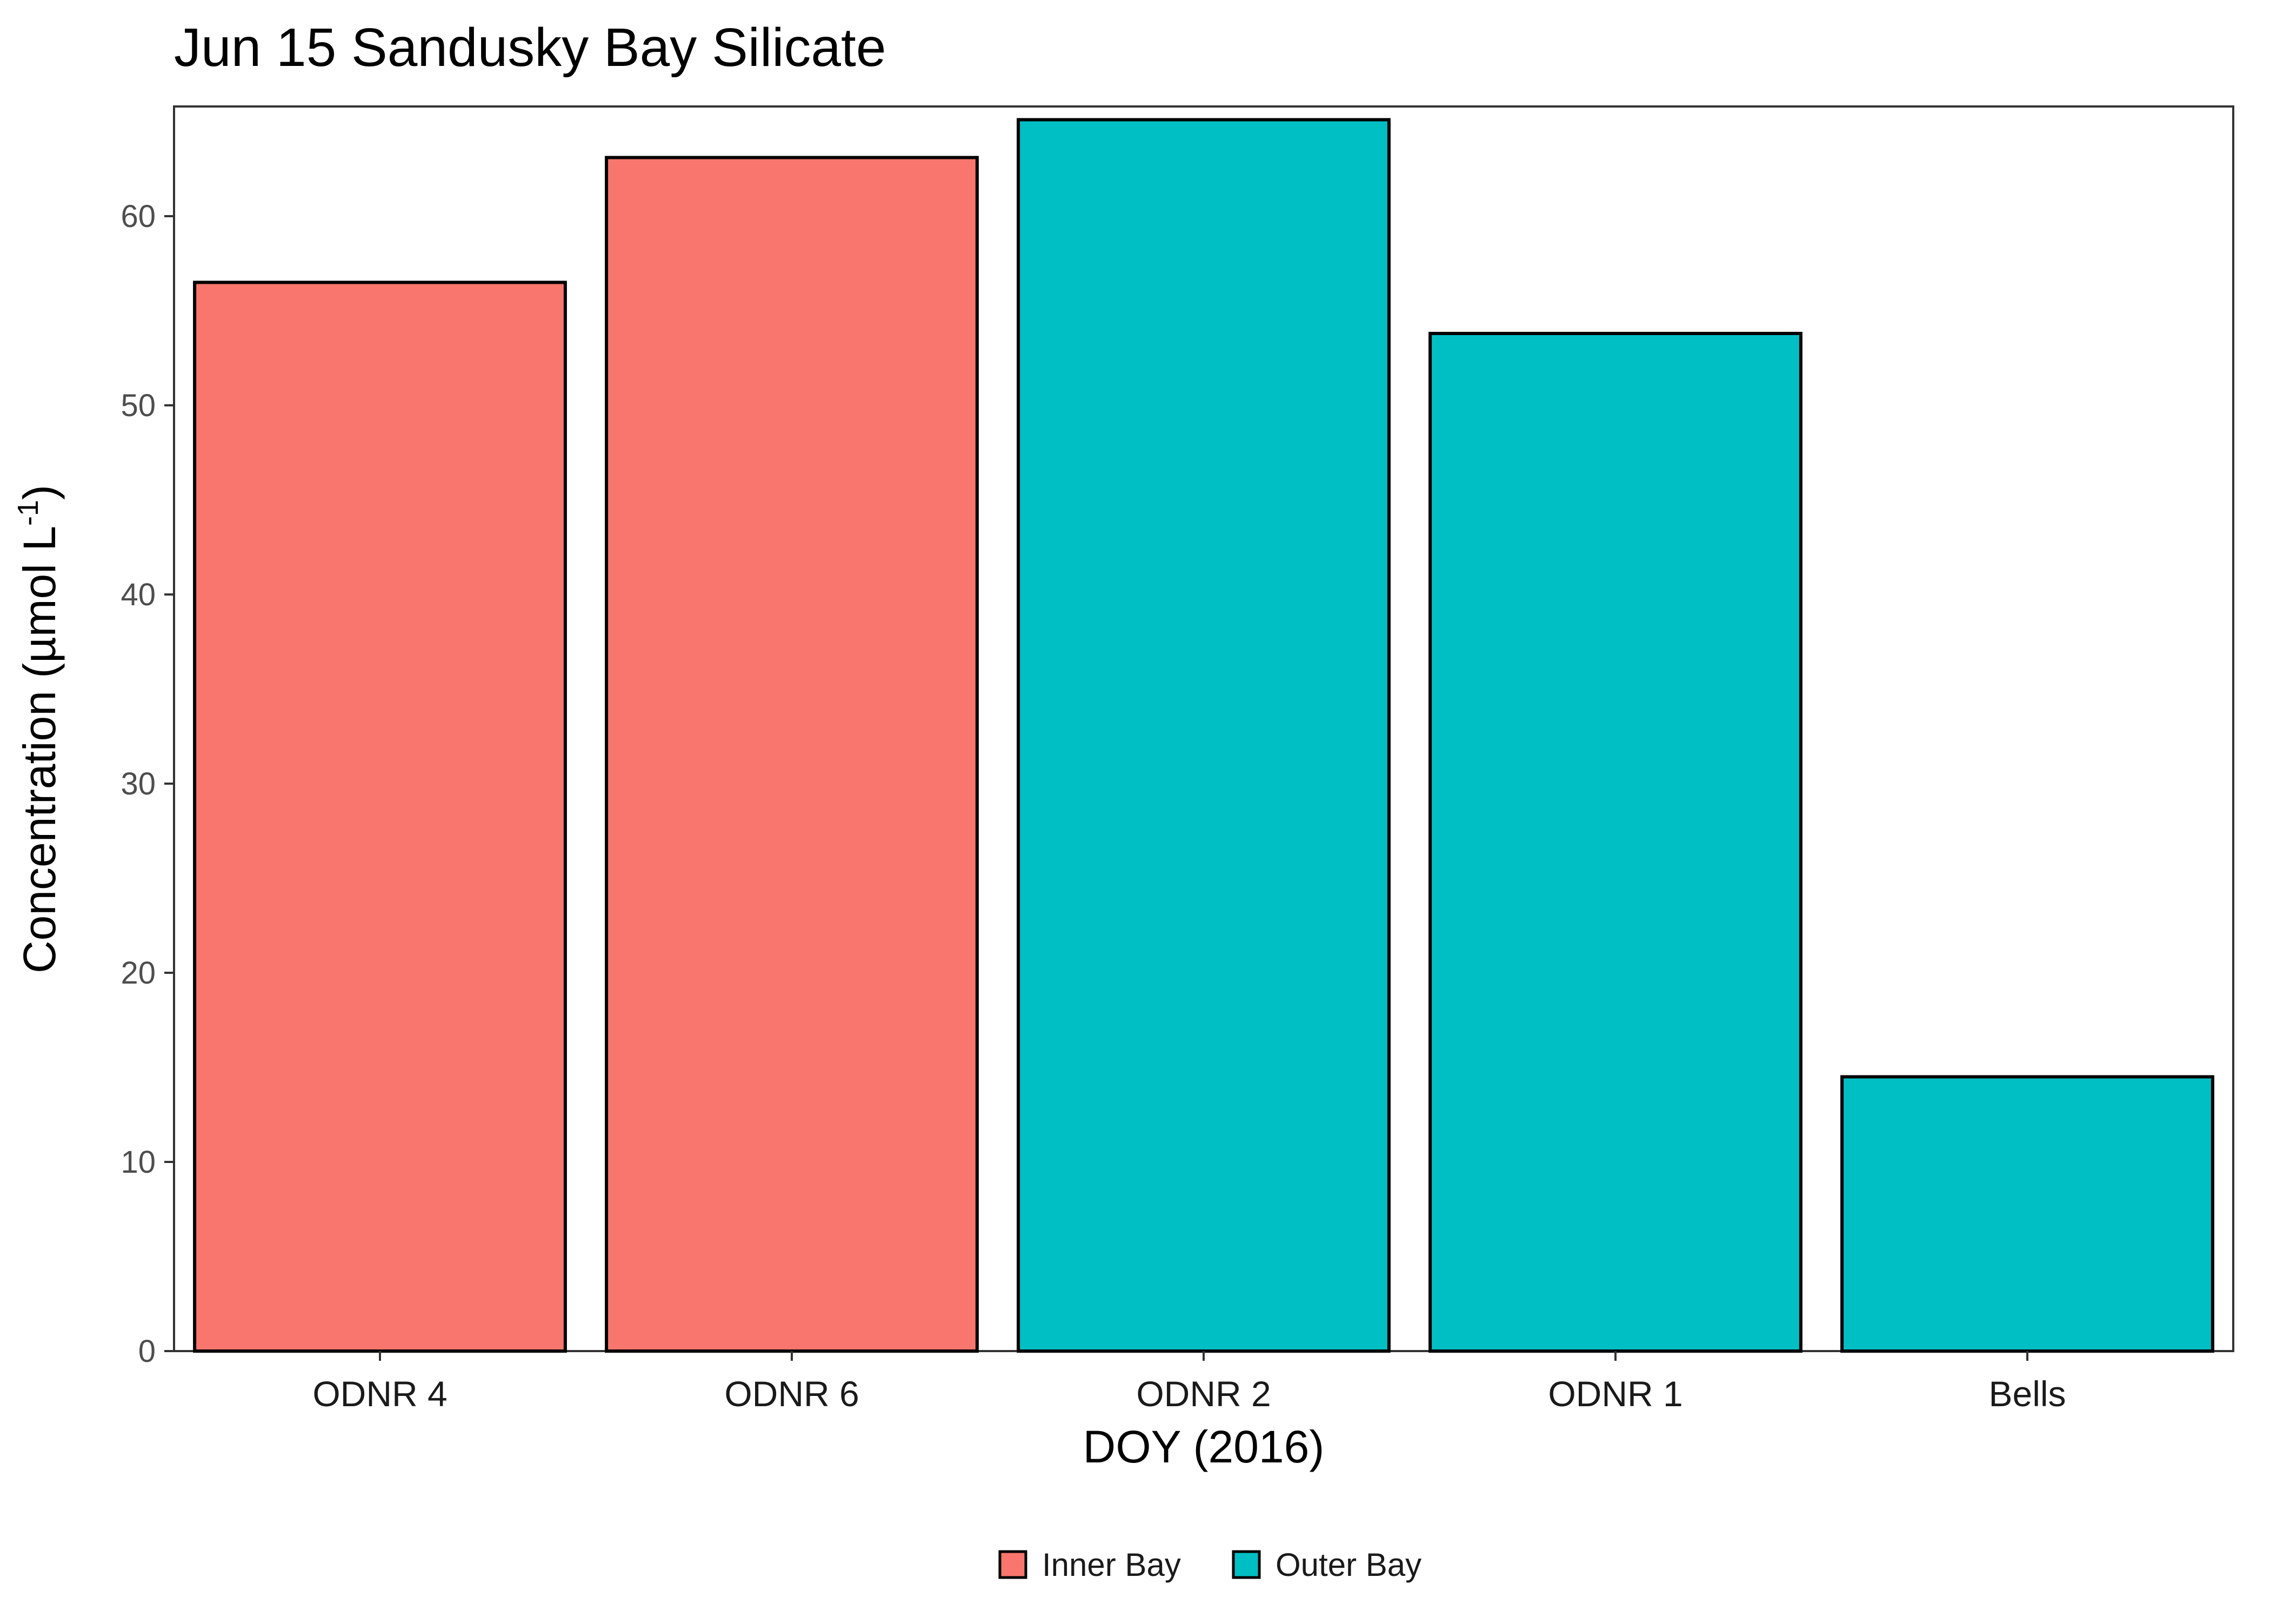 This screenshot has width=2270, height=1624. I want to click on x-tick-label: ODNR 6, so click(791, 1394).